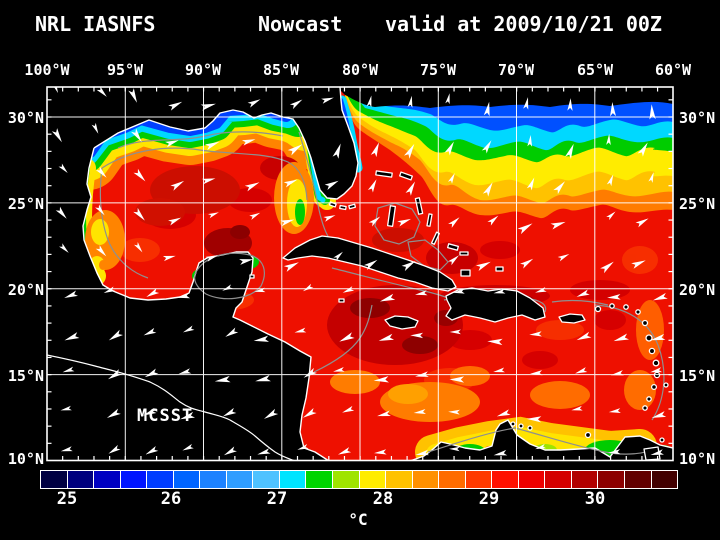 The image size is (720, 540). I want to click on lat-left-20n: 20°N, so click(25, 290).